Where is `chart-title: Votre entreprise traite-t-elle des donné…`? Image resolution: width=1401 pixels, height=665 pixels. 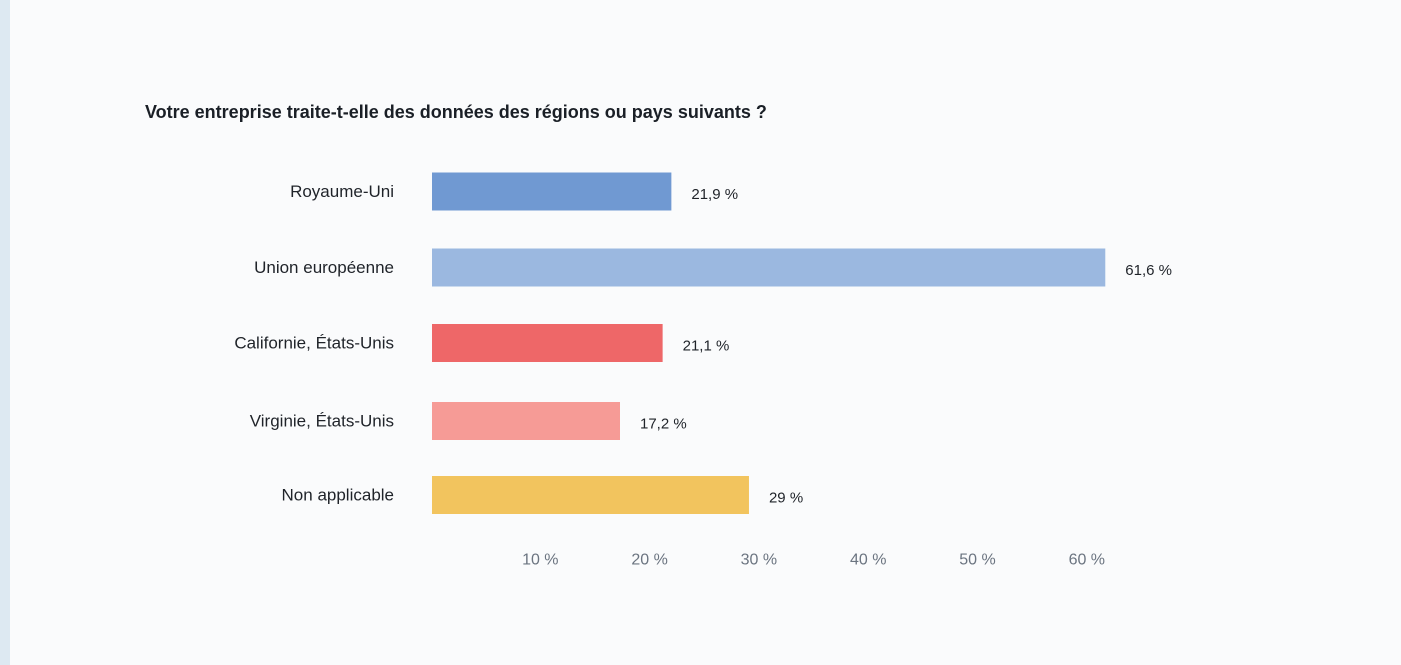
chart-title: Votre entreprise traite-t-elle des donné… is located at coordinates (456, 112).